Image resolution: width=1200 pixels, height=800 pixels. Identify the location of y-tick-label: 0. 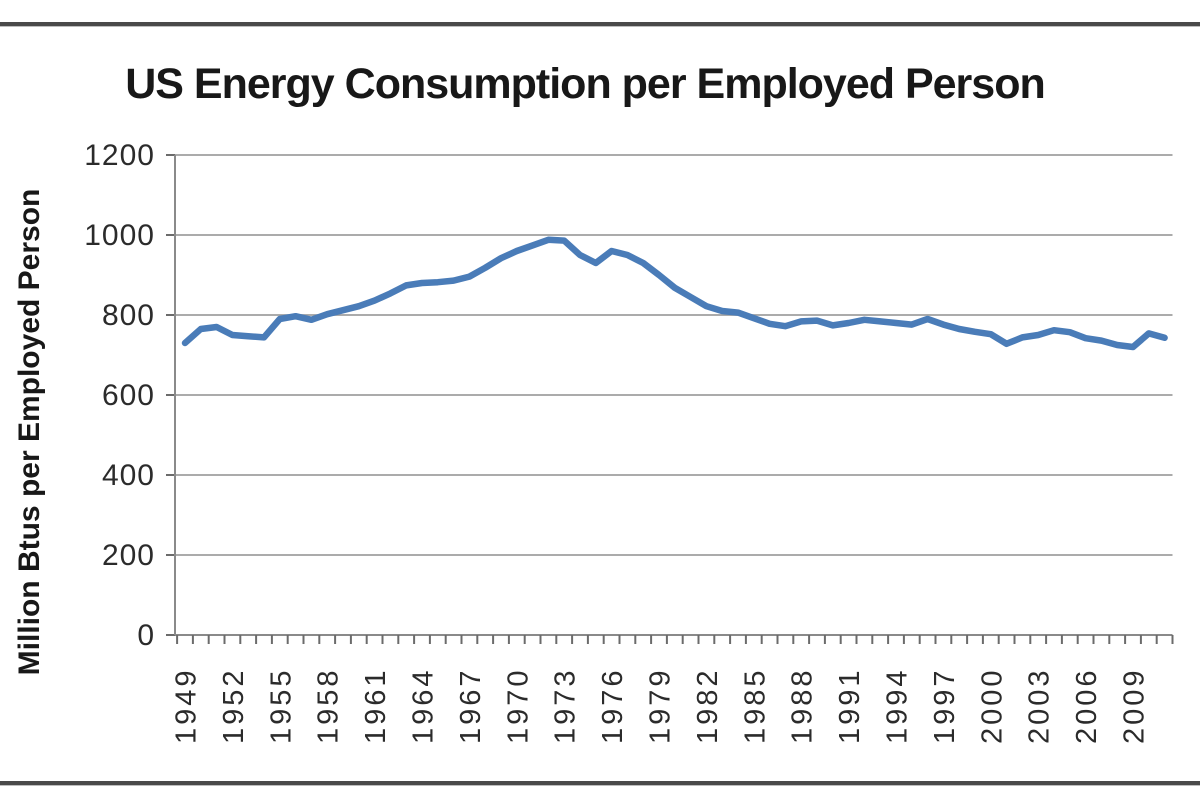
(146, 635).